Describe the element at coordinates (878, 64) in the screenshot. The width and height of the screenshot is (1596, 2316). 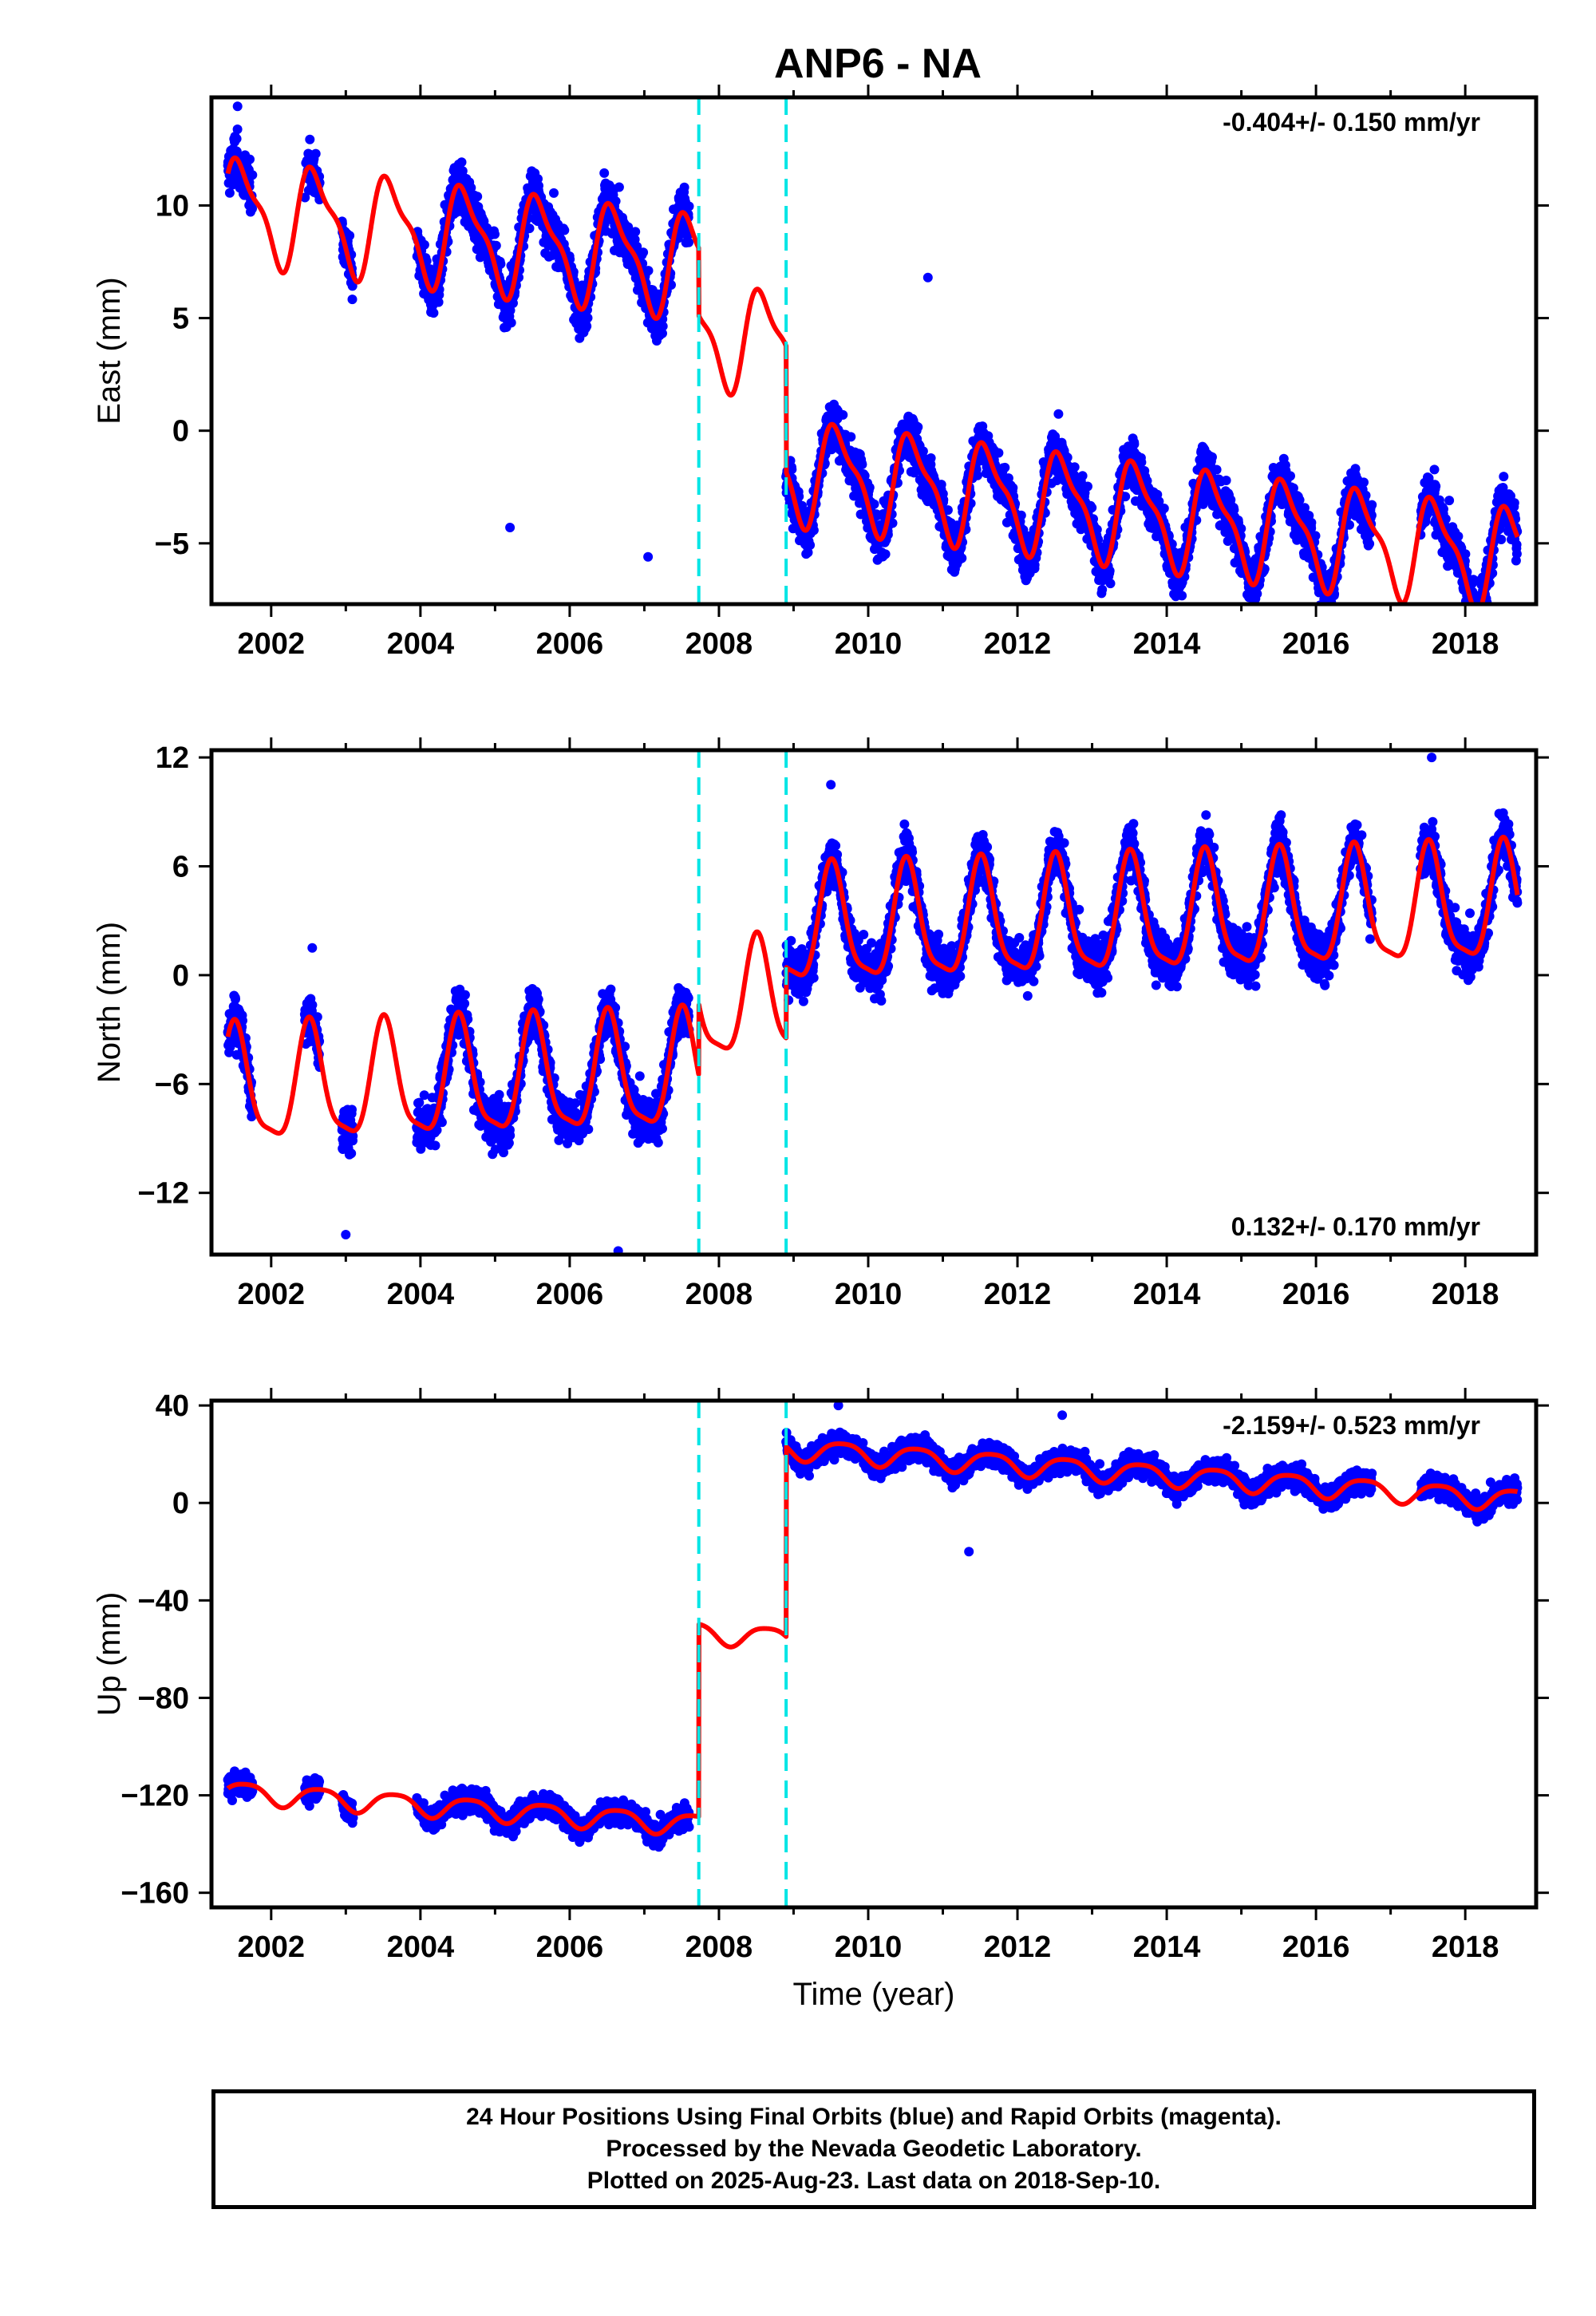
I see `figure-title: ANP6 - NA` at that location.